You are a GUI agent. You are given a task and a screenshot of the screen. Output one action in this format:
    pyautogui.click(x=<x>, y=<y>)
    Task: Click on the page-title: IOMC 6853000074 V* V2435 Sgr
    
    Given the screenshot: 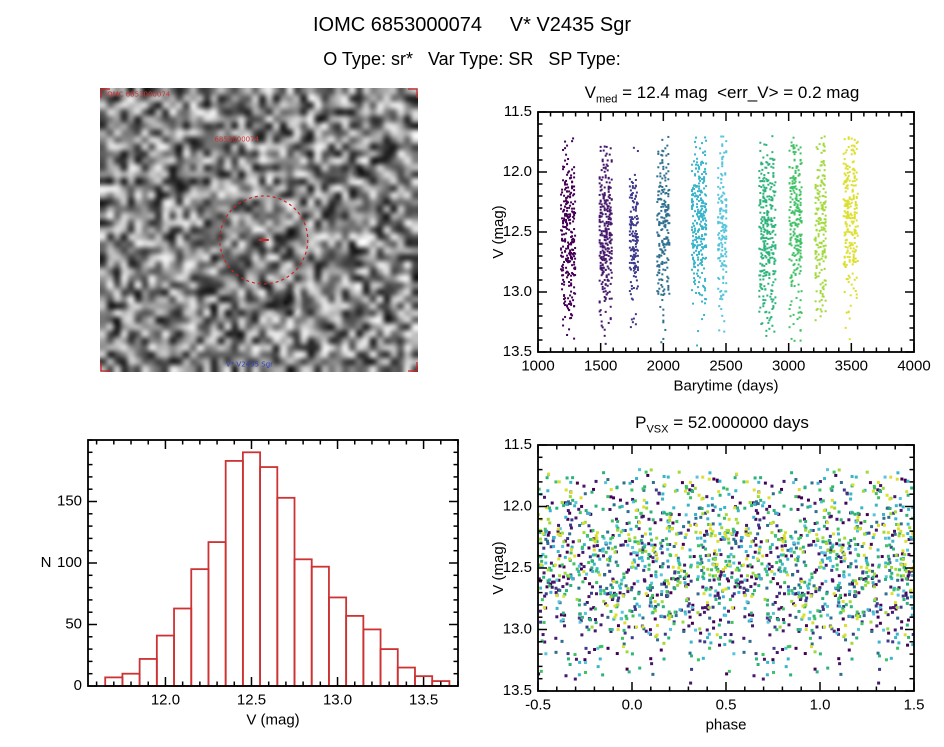 What is the action you would take?
    pyautogui.click(x=472, y=25)
    